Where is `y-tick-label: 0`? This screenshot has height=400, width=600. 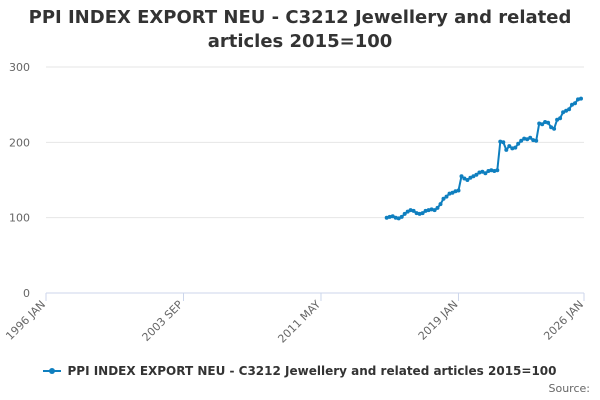 y-tick-label: 0 is located at coordinates (26, 293).